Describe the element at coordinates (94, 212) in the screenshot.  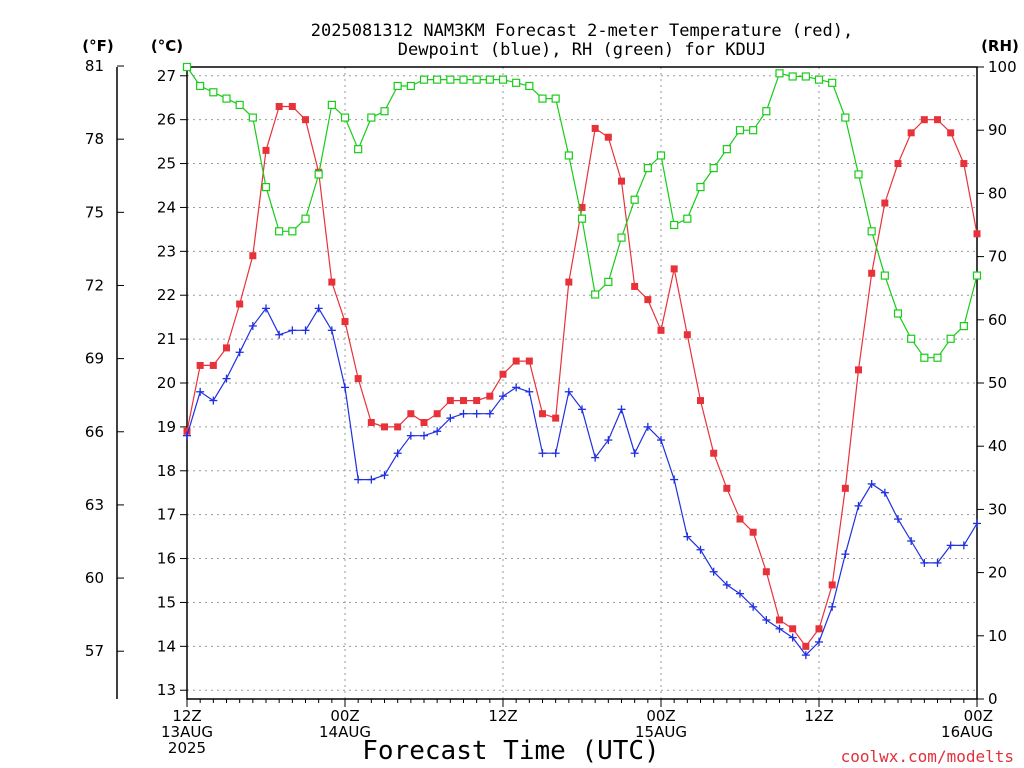
I see `fahrenheit-tick-label: 75` at that location.